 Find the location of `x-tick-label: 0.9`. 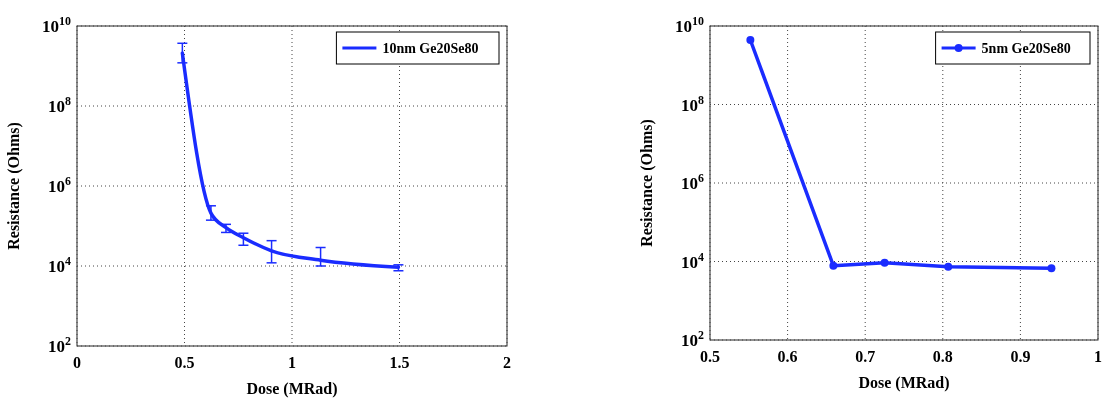

x-tick-label: 0.9 is located at coordinates (1020, 356).